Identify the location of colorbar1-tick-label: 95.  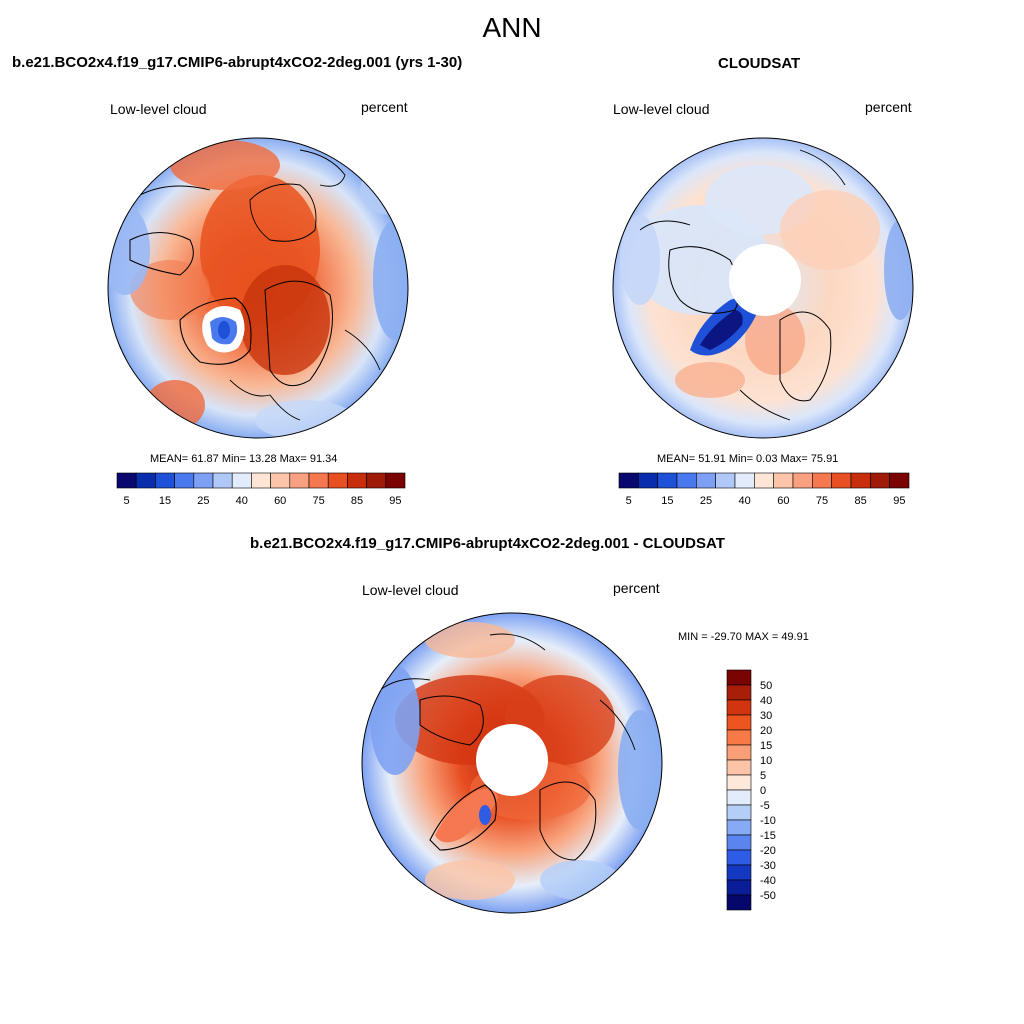
(395, 501).